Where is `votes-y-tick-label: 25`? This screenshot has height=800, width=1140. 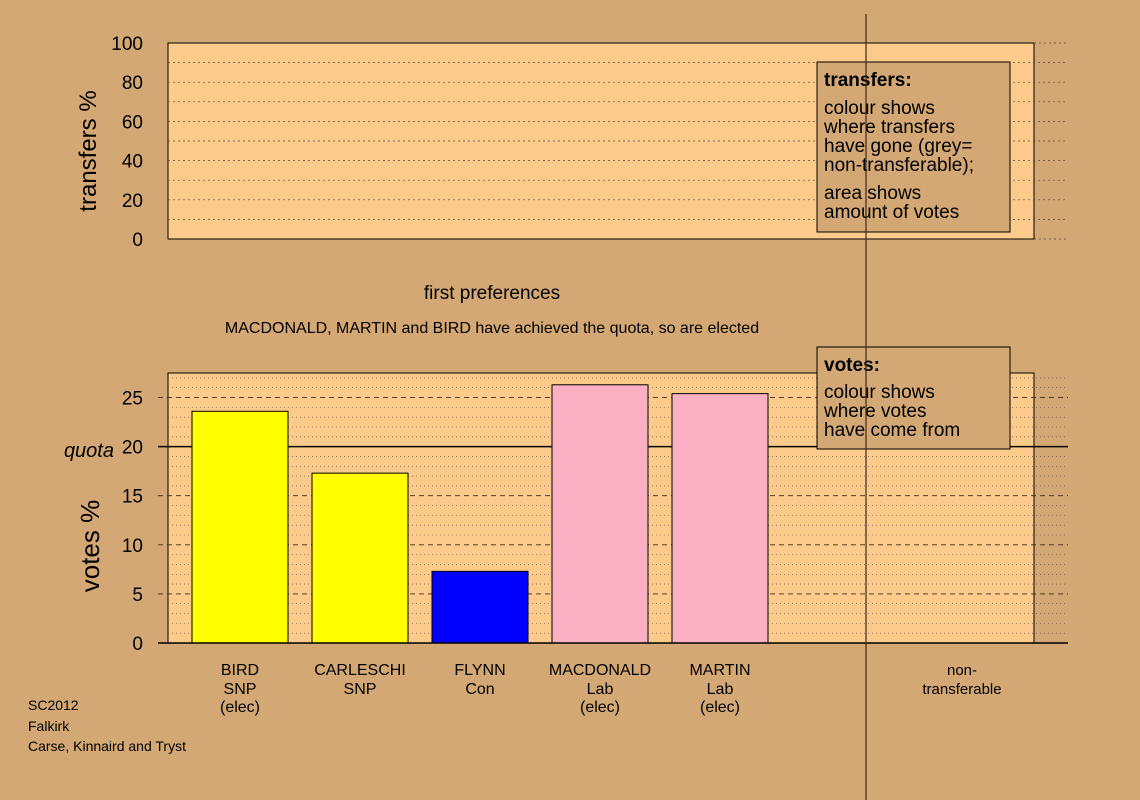
votes-y-tick-label: 25 is located at coordinates (132, 399).